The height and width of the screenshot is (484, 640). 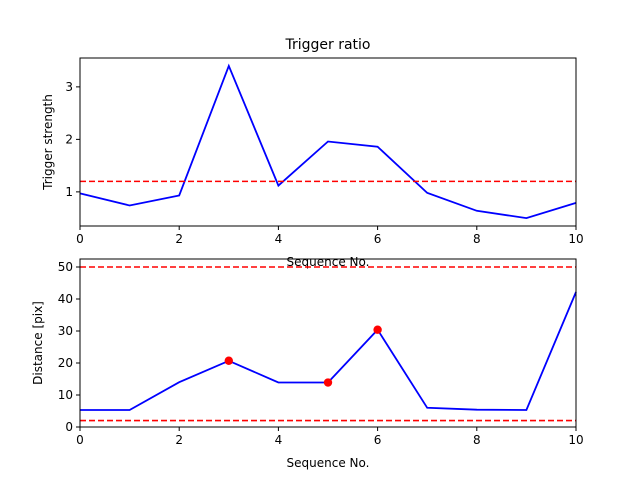 I want to click on y-tick-label: 0, so click(x=69, y=427).